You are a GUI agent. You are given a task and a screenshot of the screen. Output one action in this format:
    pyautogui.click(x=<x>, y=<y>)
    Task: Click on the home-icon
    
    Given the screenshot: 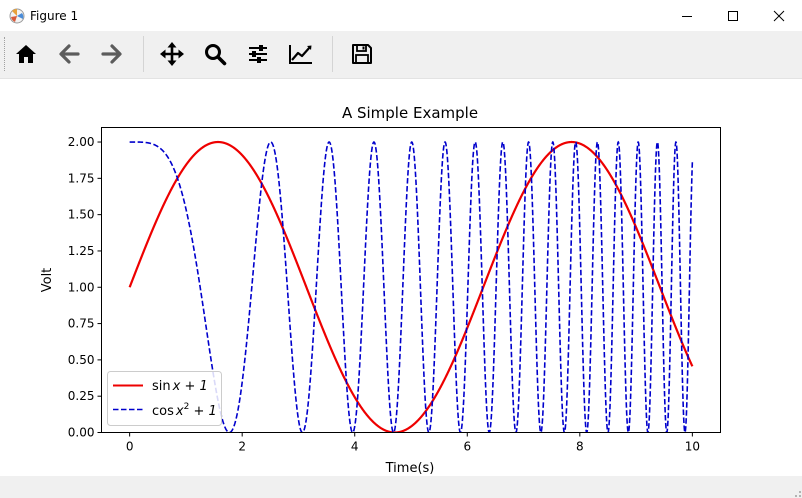 What is the action you would take?
    pyautogui.click(x=26, y=54)
    